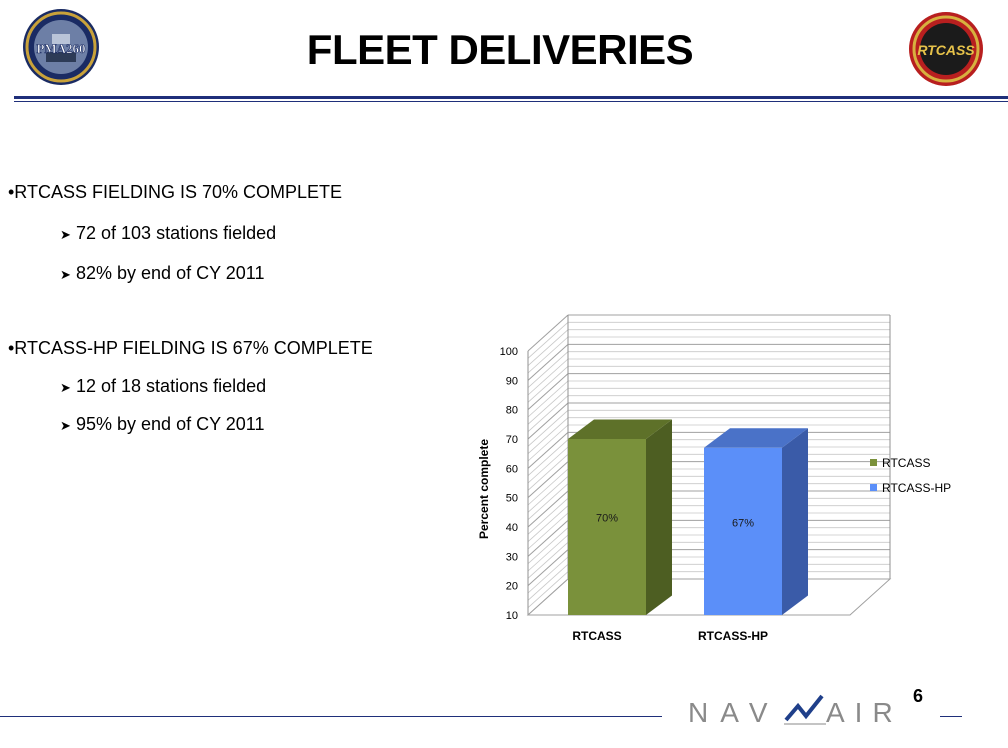 The height and width of the screenshot is (748, 1008). Describe the element at coordinates (509, 352) in the screenshot. I see `y-tick-label: 100` at that location.